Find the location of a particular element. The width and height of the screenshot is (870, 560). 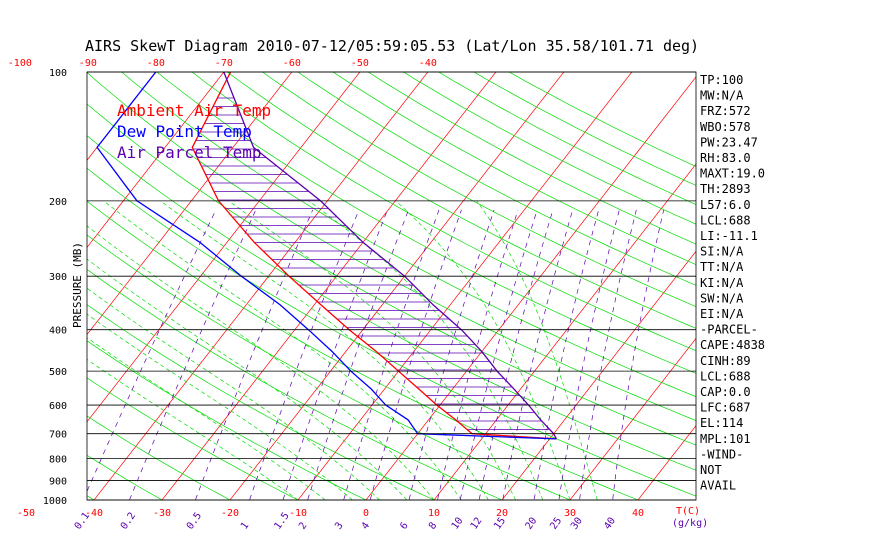

mixing-ratio-tick-label: 40 is located at coordinates (610, 524).